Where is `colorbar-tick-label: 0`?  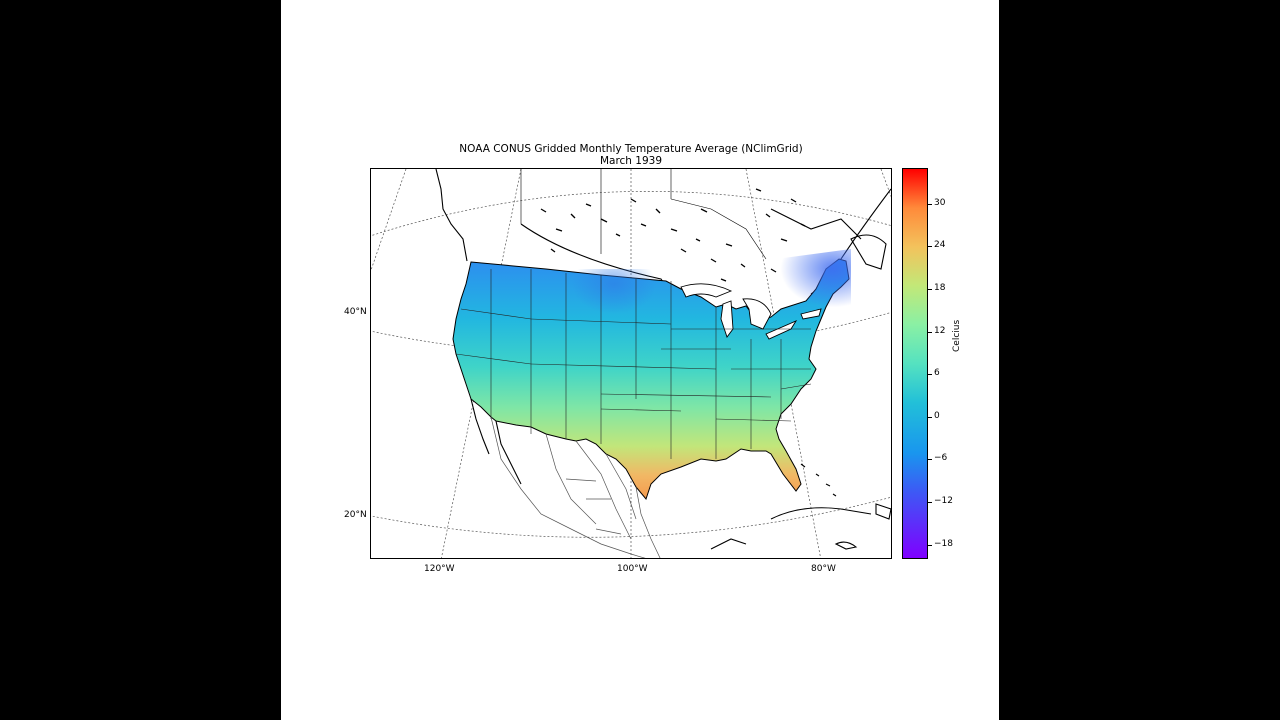 colorbar-tick-label: 0 is located at coordinates (937, 415).